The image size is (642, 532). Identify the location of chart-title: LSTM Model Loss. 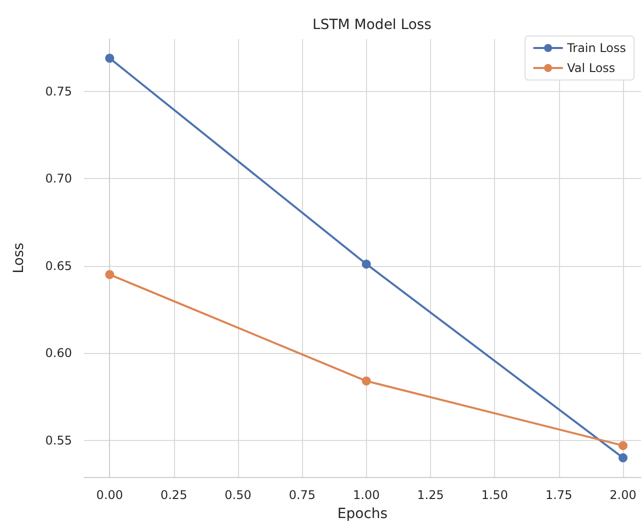
(372, 25).